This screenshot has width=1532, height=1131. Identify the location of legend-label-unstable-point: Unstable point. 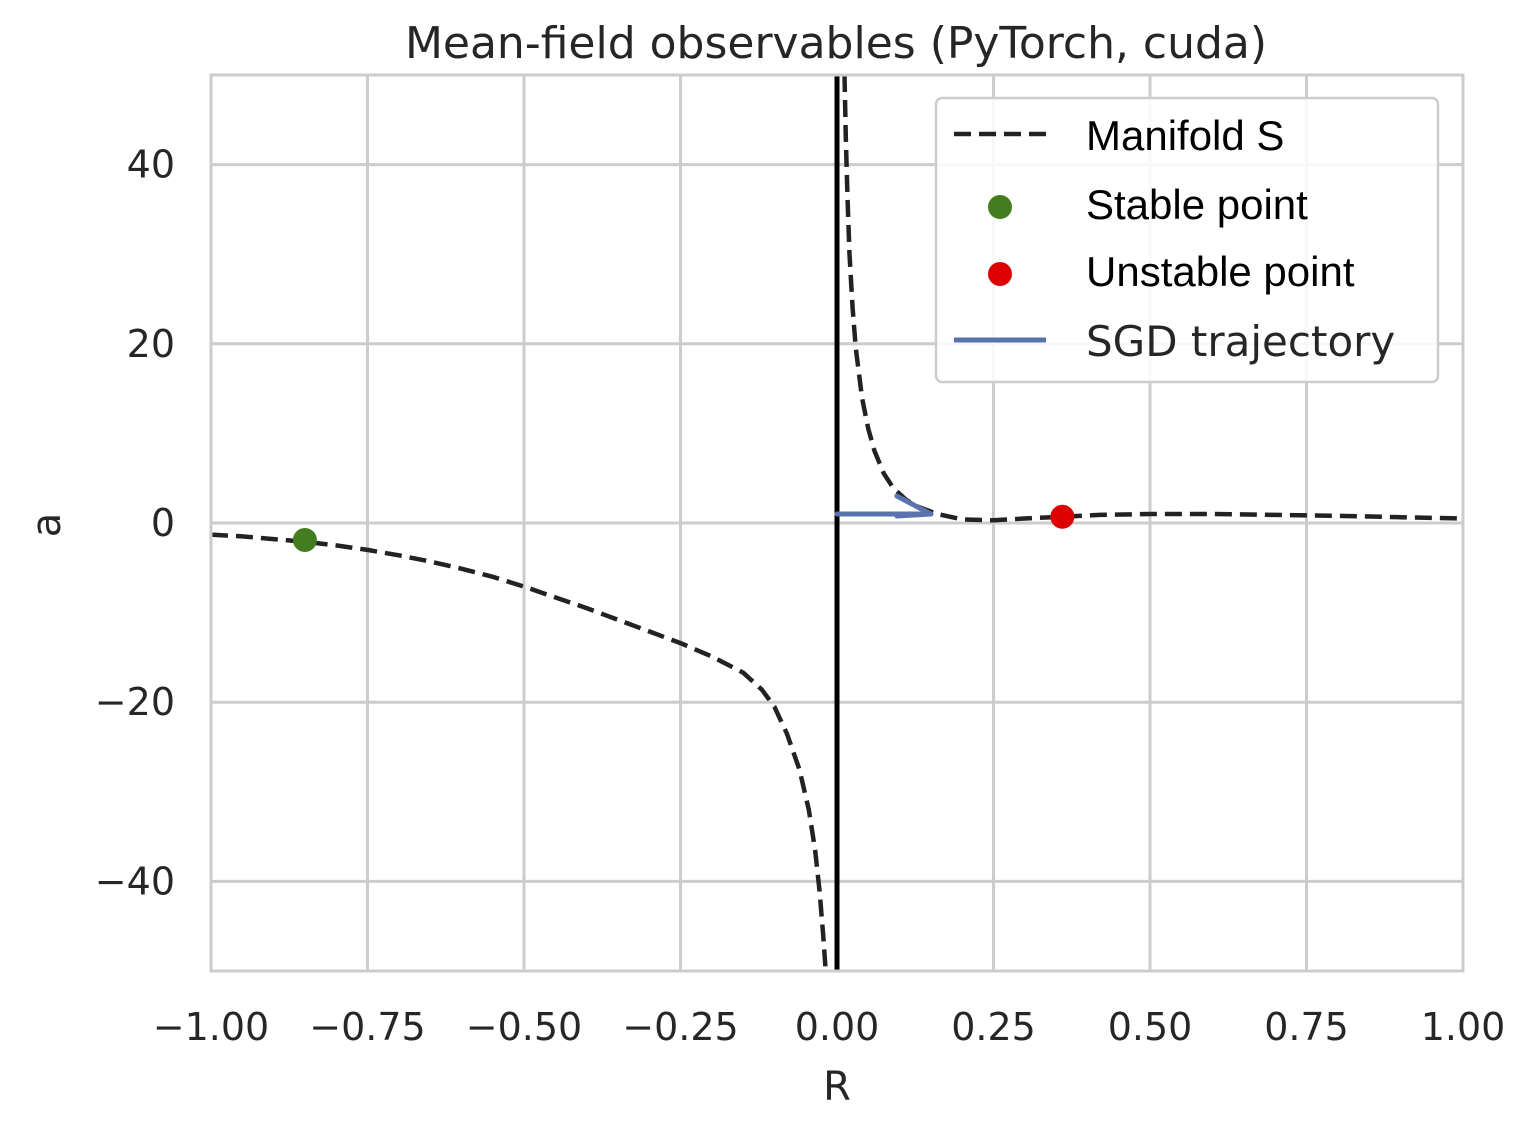
(1220, 271).